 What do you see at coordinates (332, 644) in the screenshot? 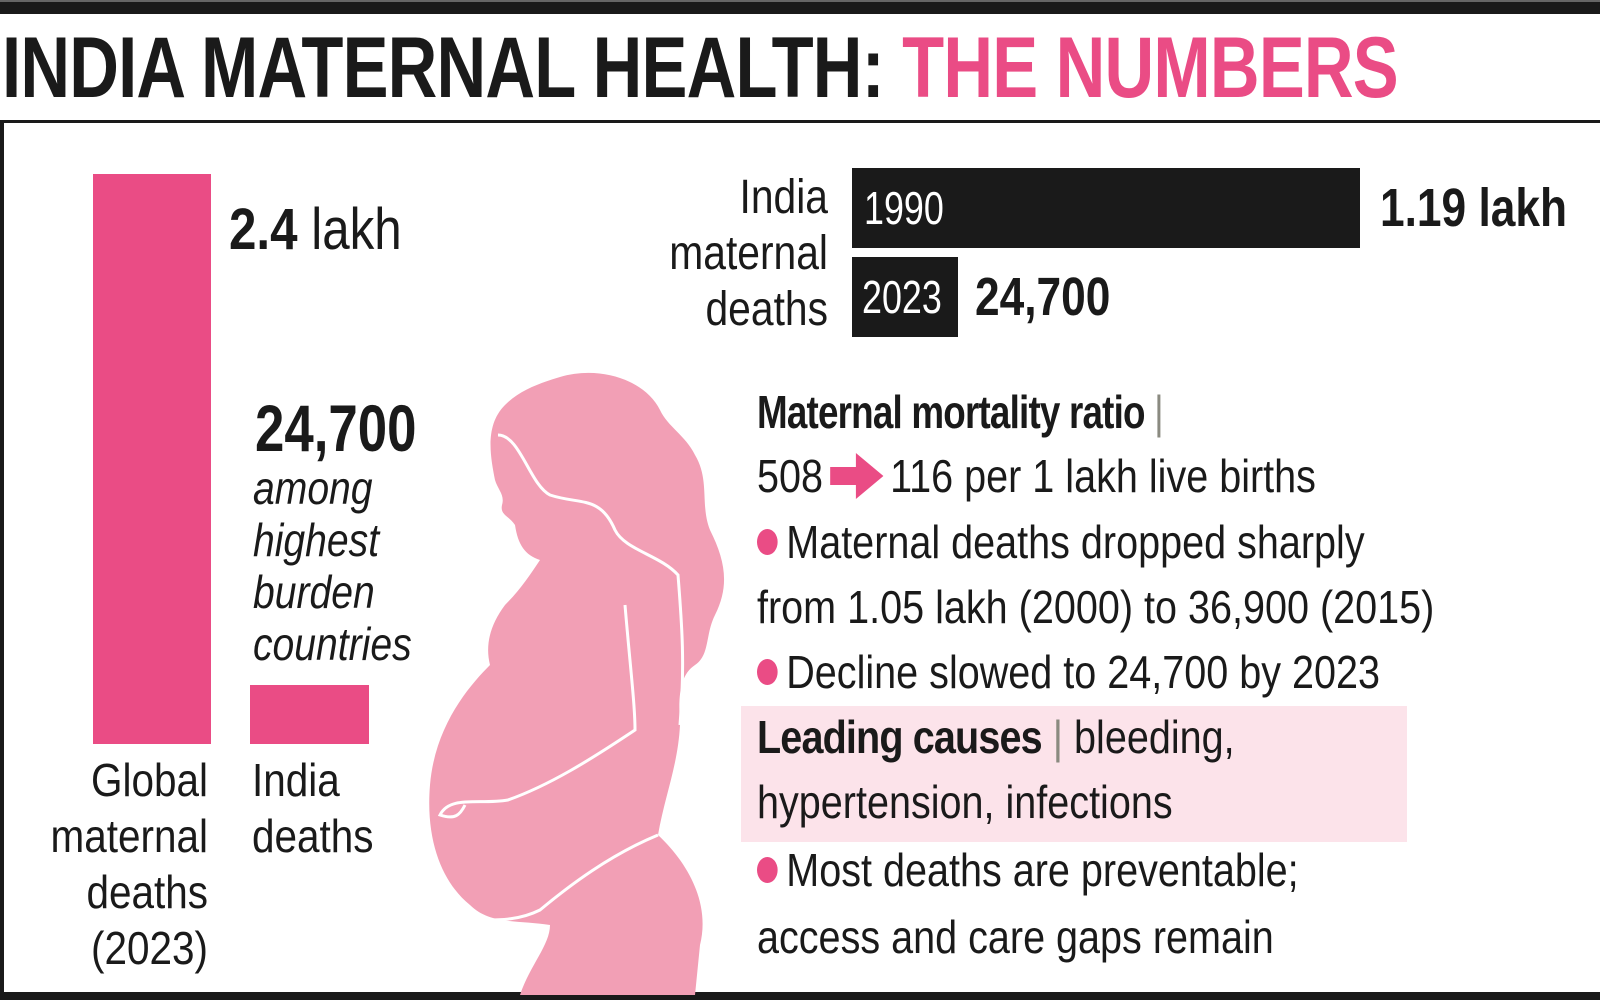
I see `note-line: countries` at bounding box center [332, 644].